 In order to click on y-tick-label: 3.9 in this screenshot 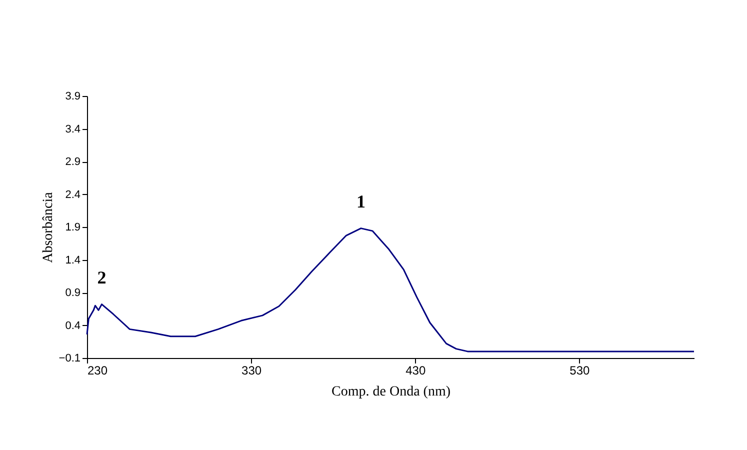, I will do `click(72, 96)`.